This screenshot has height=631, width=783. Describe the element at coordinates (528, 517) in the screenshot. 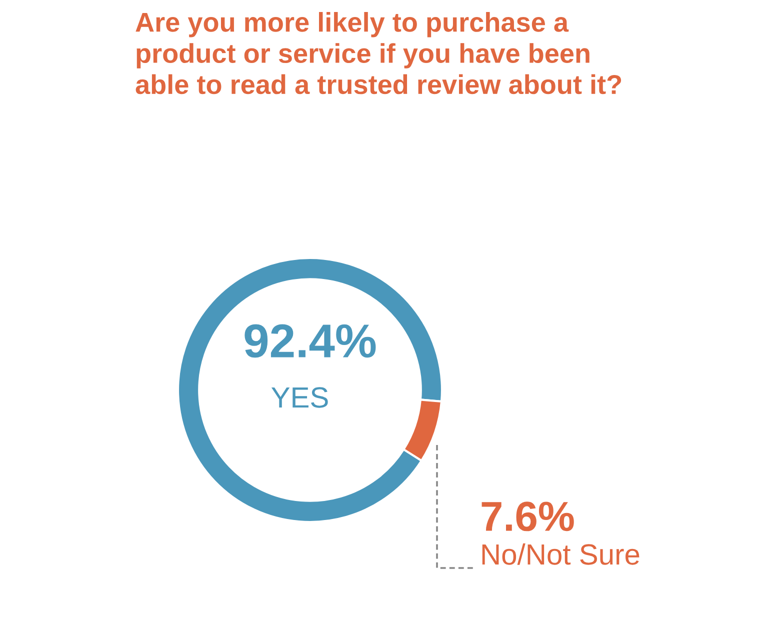

I see `data-label: 7.6%` at that location.